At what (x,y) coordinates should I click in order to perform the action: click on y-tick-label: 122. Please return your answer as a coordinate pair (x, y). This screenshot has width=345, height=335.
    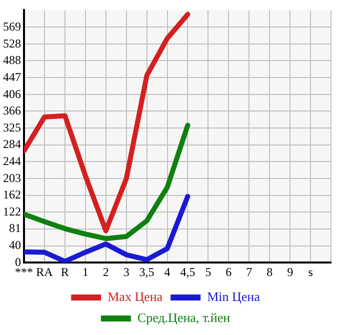
    Looking at the image, I should click on (12, 211).